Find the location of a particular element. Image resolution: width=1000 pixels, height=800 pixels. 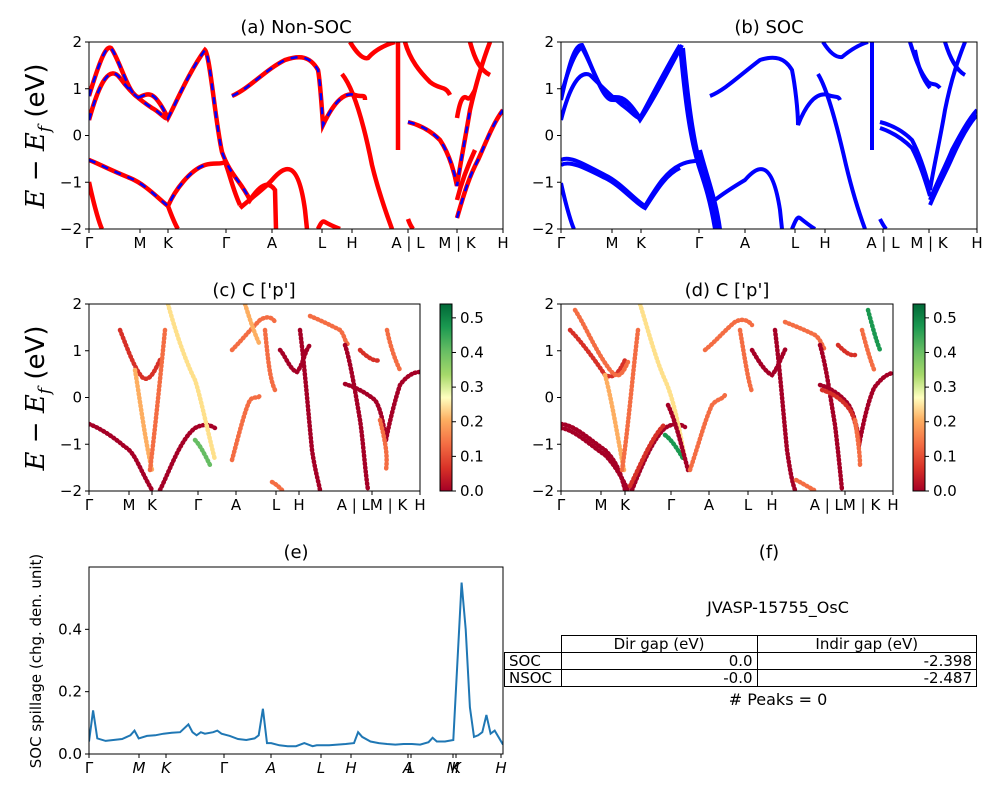

panel-d-points is located at coordinates (727, 397).